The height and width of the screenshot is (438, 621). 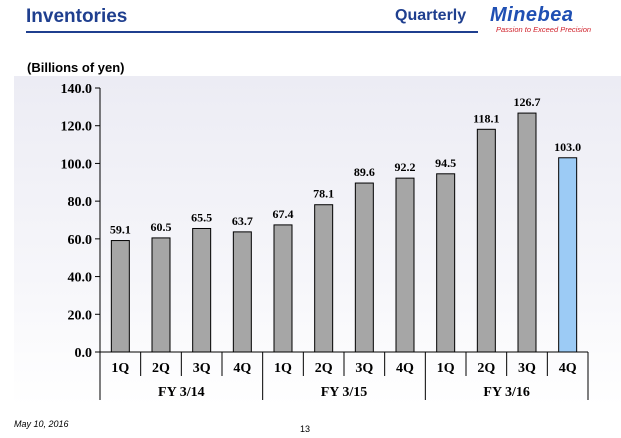 I want to click on data-label: 60.5, so click(x=161, y=227).